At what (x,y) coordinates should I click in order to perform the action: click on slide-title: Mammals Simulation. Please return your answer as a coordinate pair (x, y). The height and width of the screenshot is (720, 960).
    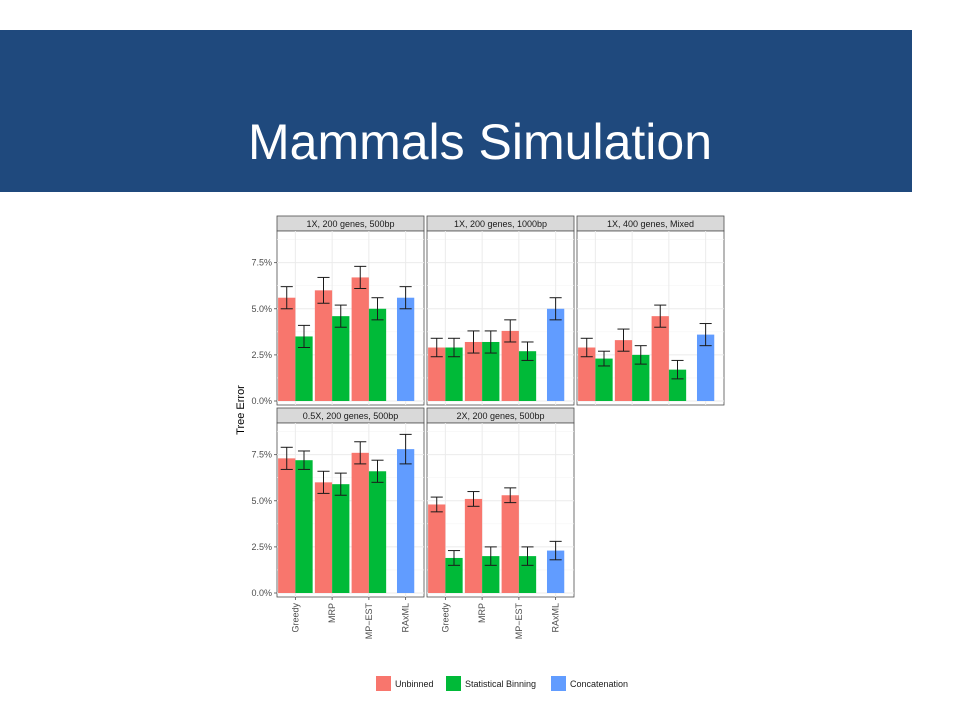
    Looking at the image, I should click on (479, 142).